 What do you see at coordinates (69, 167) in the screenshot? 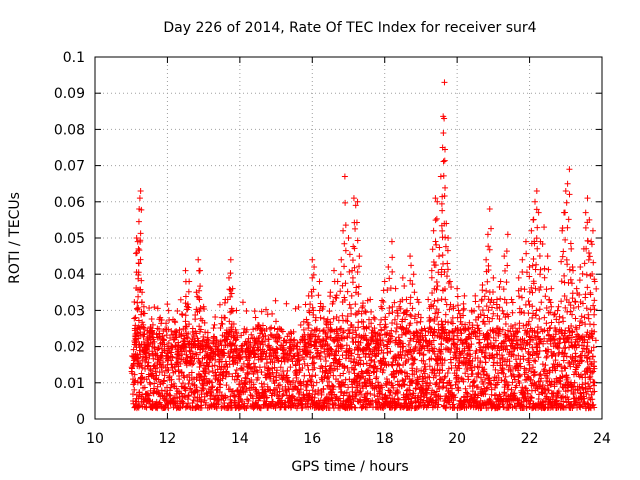
I see `y-tick-label: 0.07` at bounding box center [69, 167].